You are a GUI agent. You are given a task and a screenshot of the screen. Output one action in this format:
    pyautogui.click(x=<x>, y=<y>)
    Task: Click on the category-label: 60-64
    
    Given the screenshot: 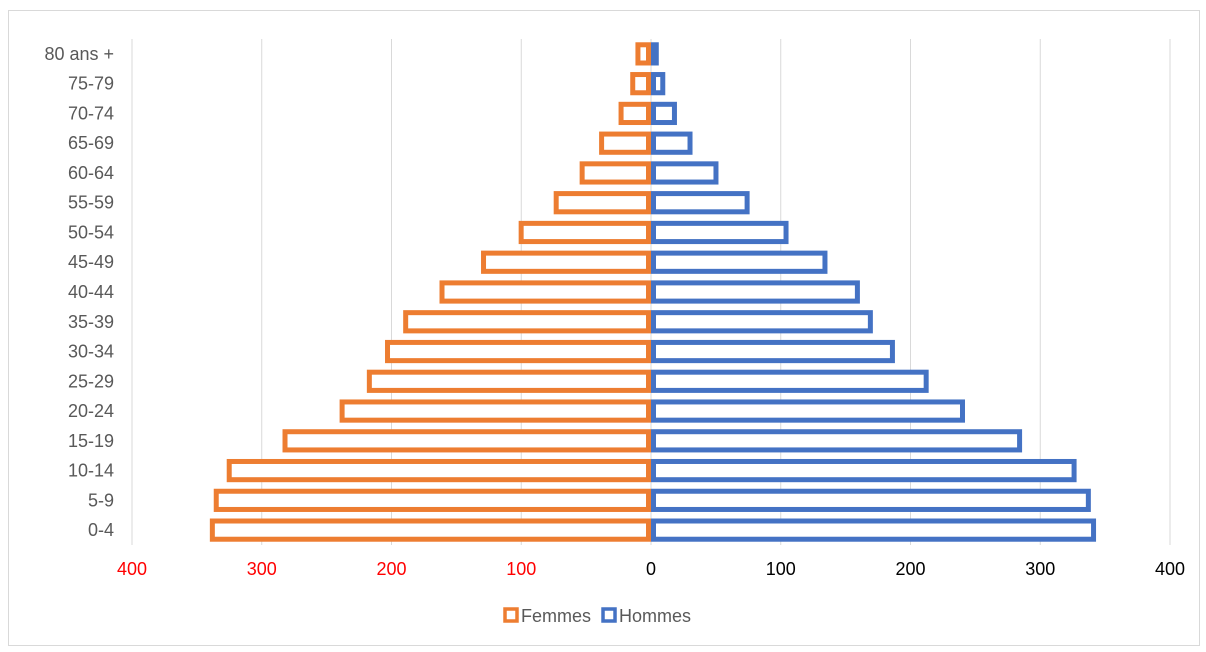 What is the action you would take?
    pyautogui.click(x=91, y=173)
    